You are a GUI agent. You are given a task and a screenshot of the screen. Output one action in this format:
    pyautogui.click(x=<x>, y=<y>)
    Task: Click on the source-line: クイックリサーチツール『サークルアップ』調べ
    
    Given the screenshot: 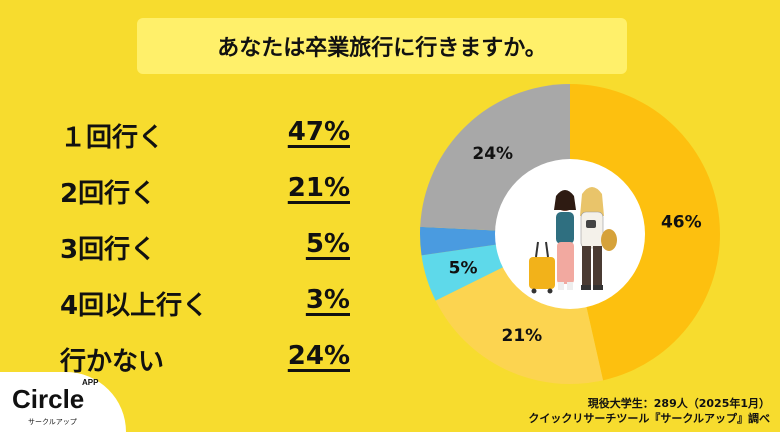 What is the action you would take?
    pyautogui.click(x=649, y=418)
    